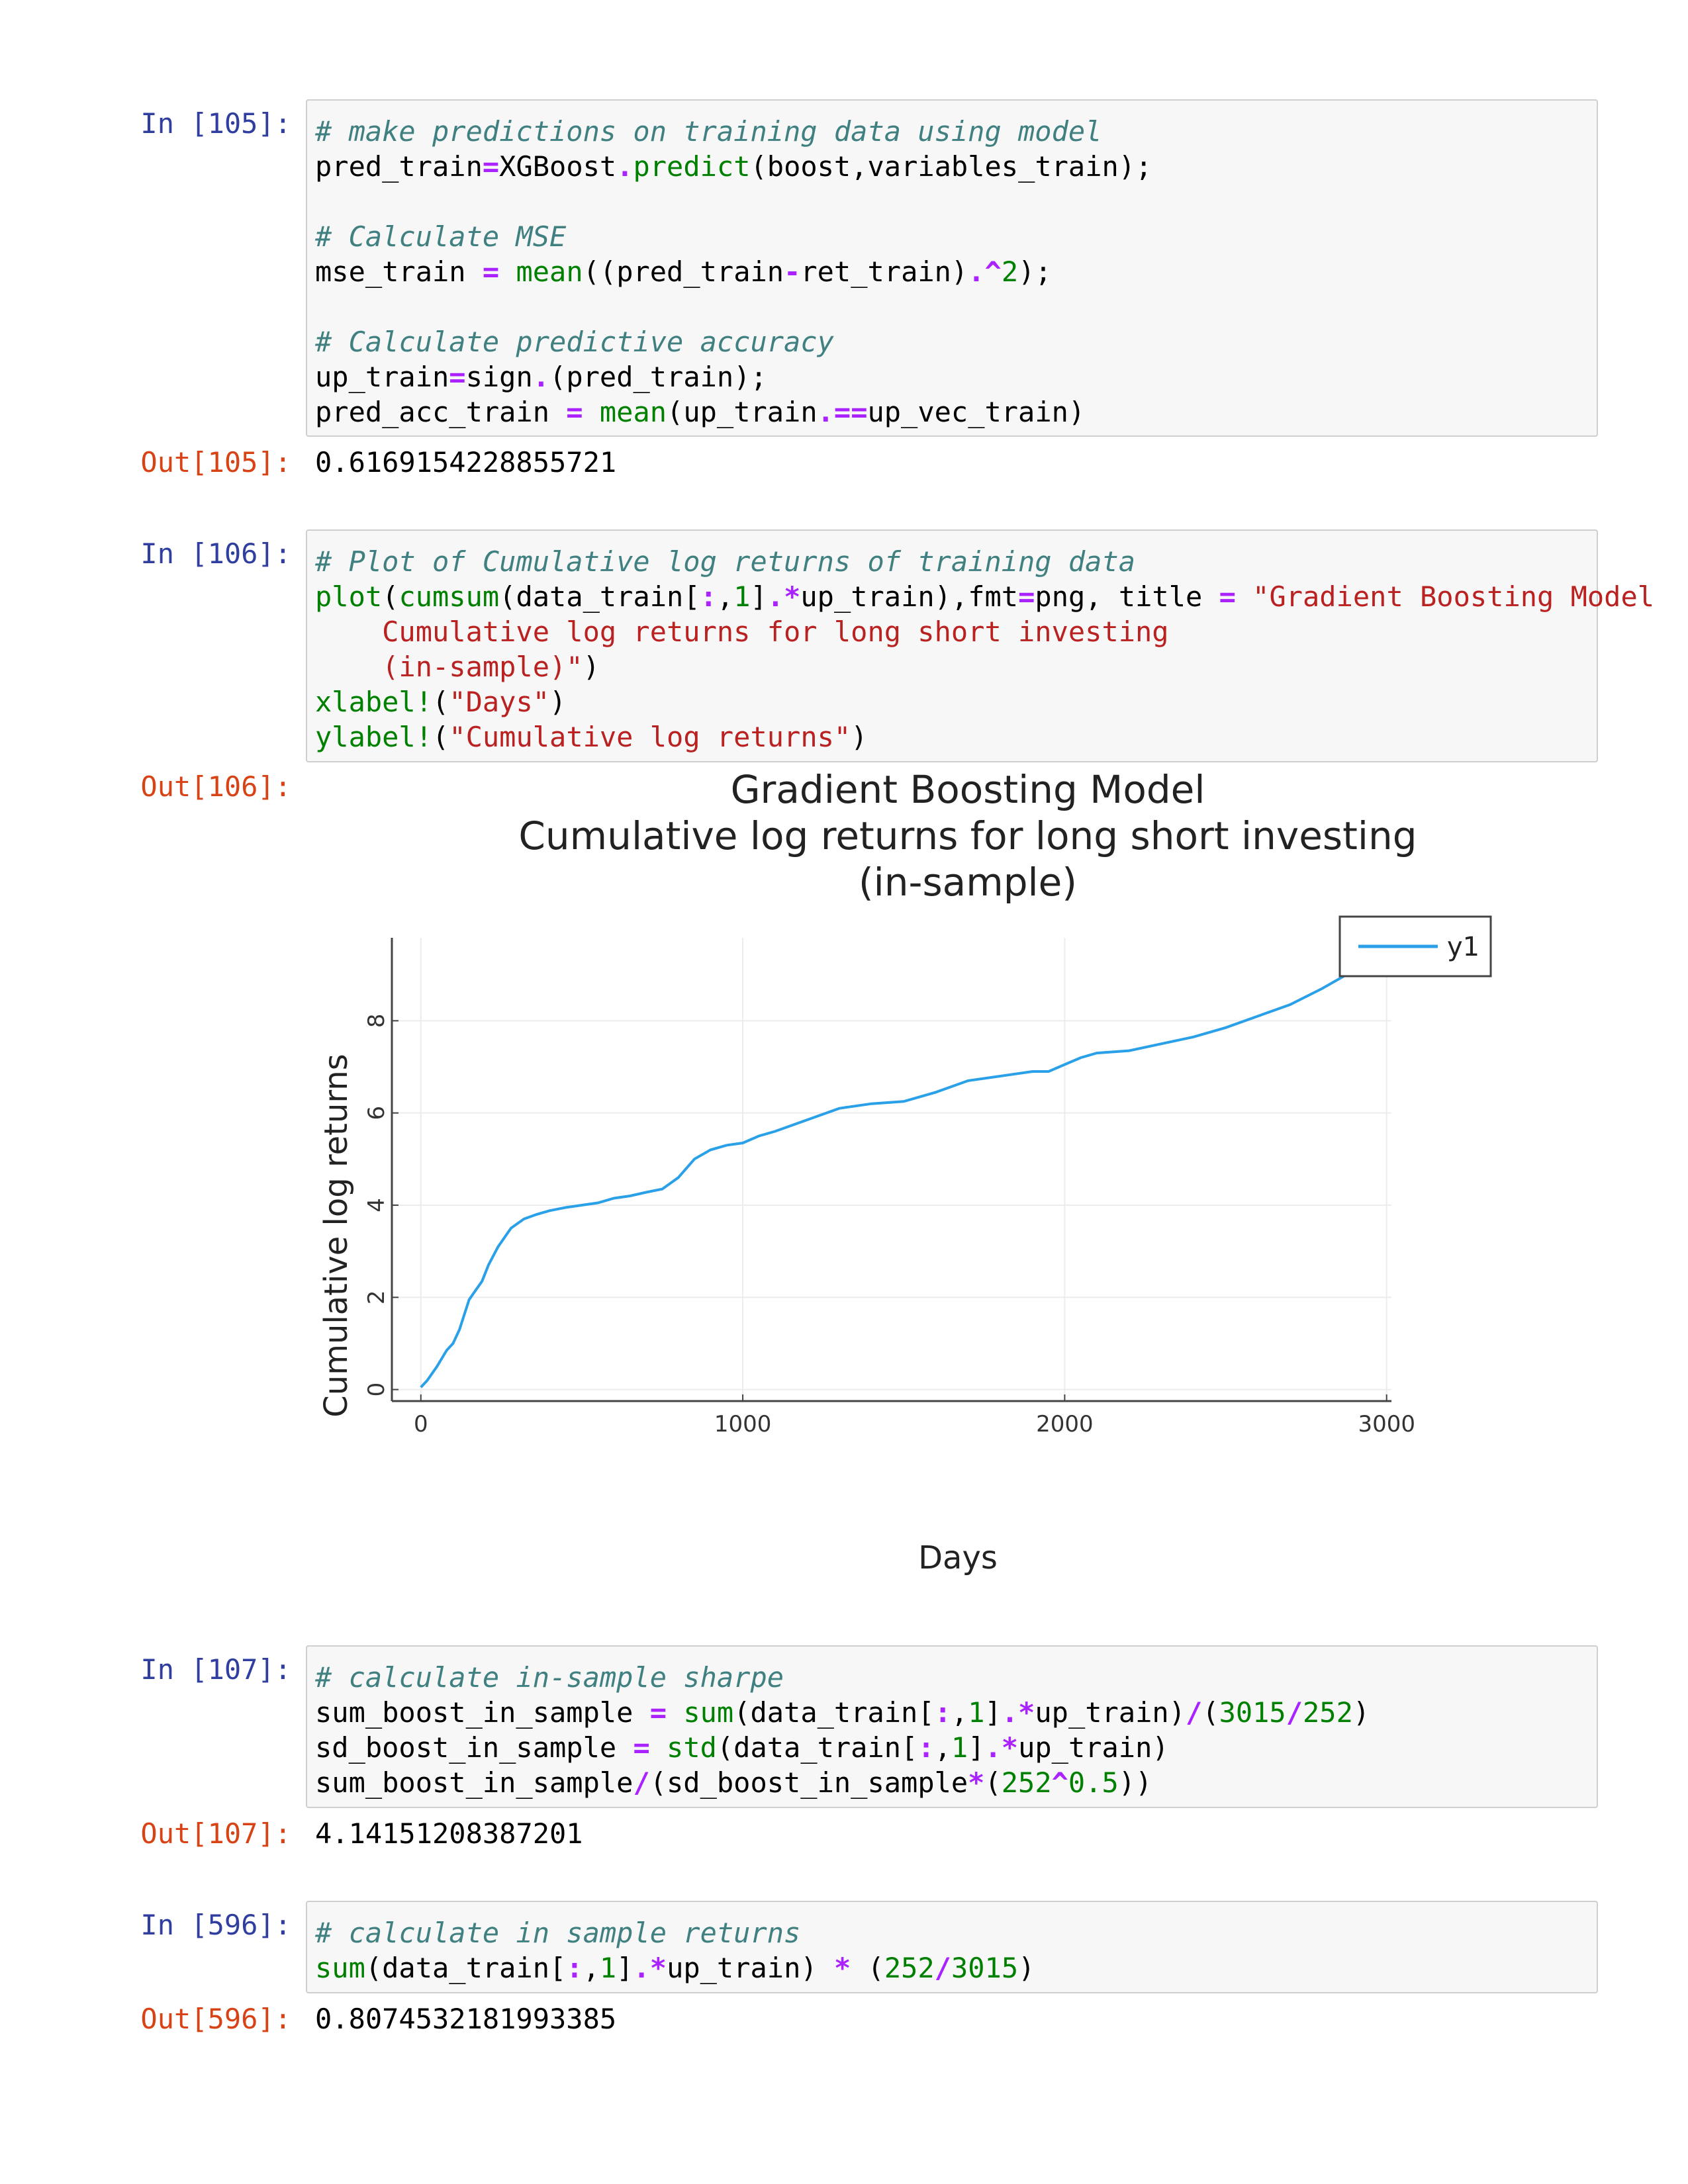 This screenshot has height=2184, width=1688. I want to click on chart-grid, so click(891, 1169).